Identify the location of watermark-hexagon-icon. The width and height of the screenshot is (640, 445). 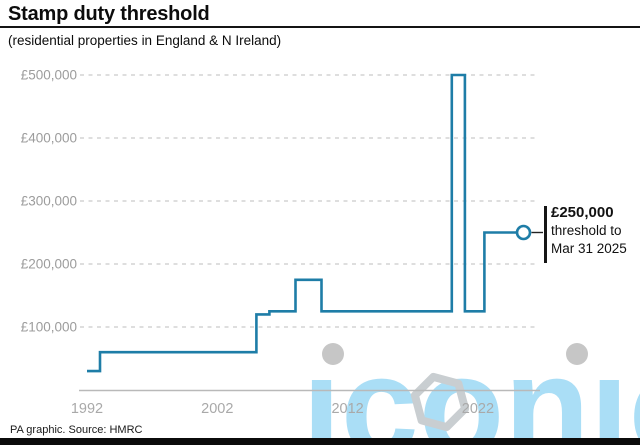
(440, 402).